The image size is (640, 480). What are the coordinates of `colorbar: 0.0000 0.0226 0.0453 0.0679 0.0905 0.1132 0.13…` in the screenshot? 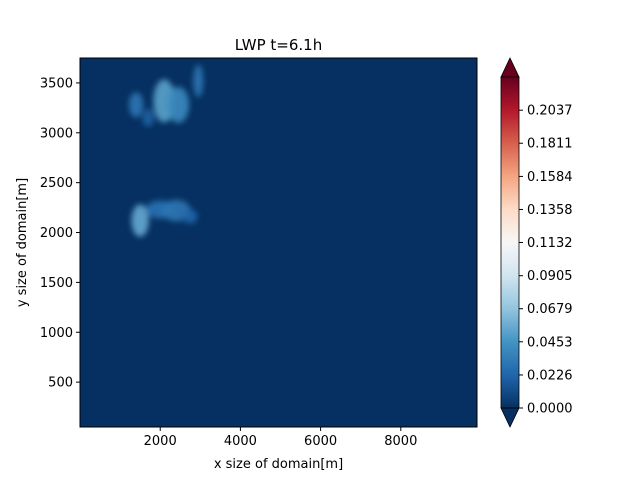 It's located at (536, 242).